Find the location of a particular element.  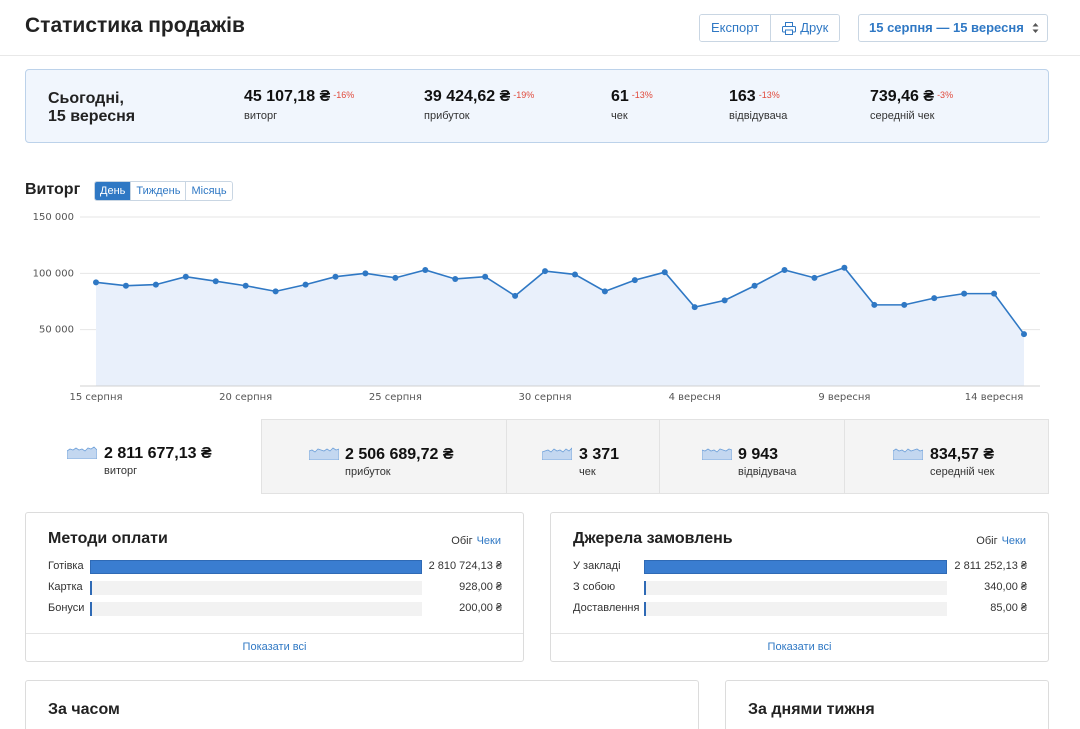

metric-toggle: Обіг Чеки is located at coordinates (1001, 541).